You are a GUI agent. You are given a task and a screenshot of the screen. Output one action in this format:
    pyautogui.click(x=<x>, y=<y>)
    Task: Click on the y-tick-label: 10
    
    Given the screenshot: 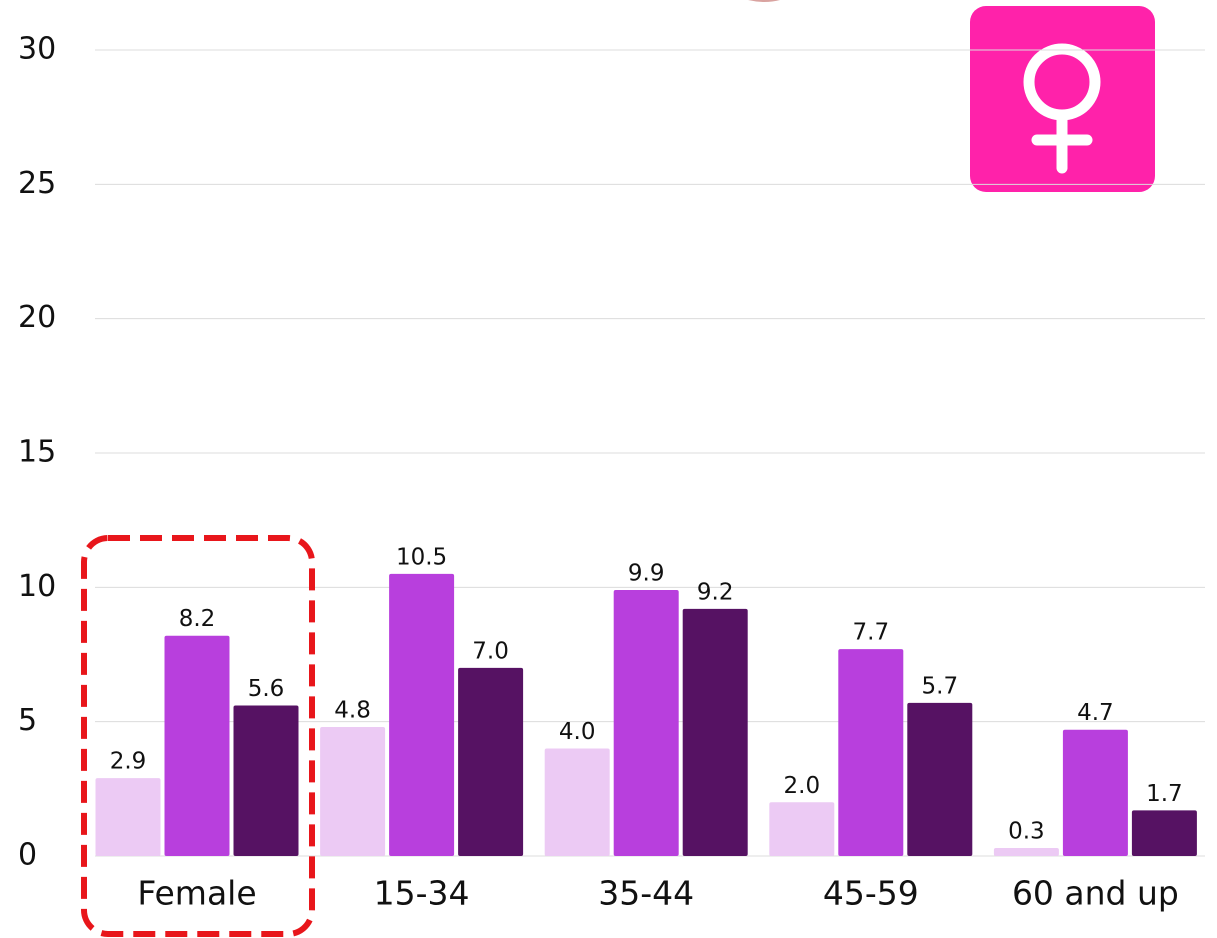 What is the action you would take?
    pyautogui.click(x=37, y=586)
    